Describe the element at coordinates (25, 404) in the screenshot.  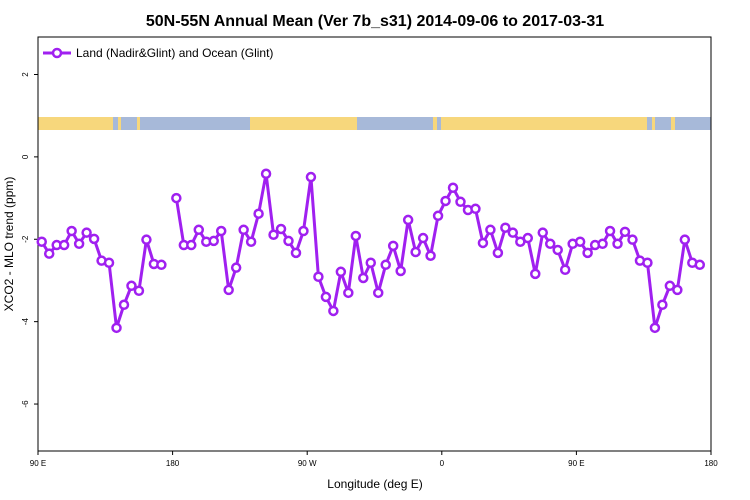
I see `y-tick-label: -6` at that location.